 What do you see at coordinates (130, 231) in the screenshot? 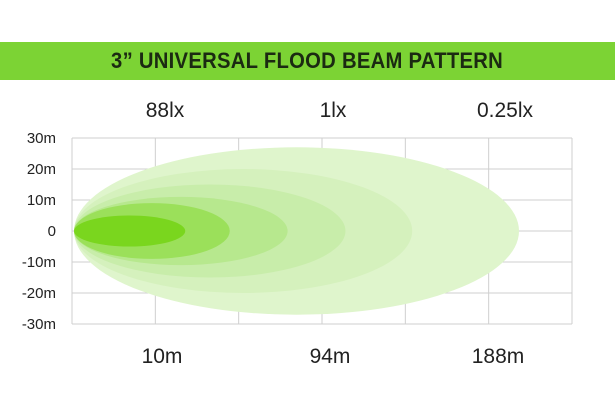
I see `beam-zone` at bounding box center [130, 231].